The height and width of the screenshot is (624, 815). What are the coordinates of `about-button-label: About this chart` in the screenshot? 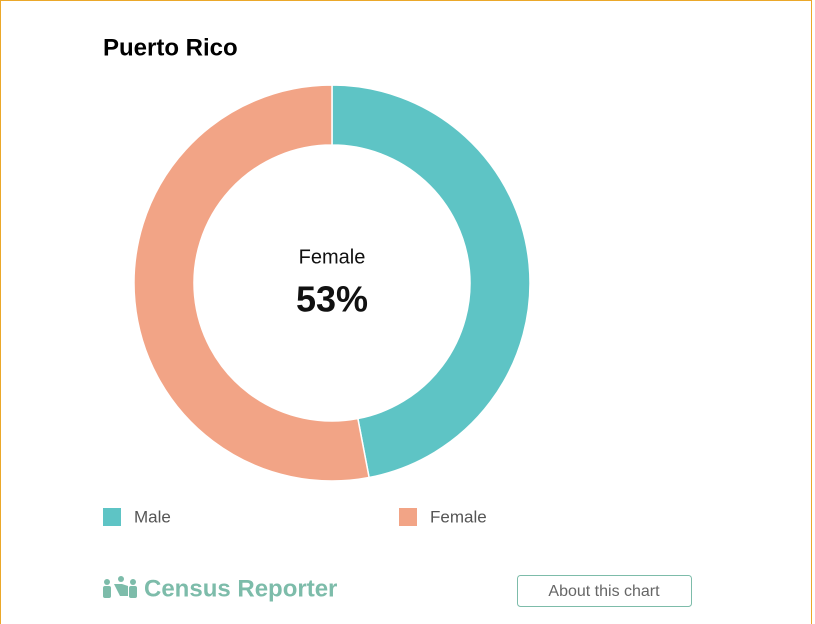 It's located at (604, 591).